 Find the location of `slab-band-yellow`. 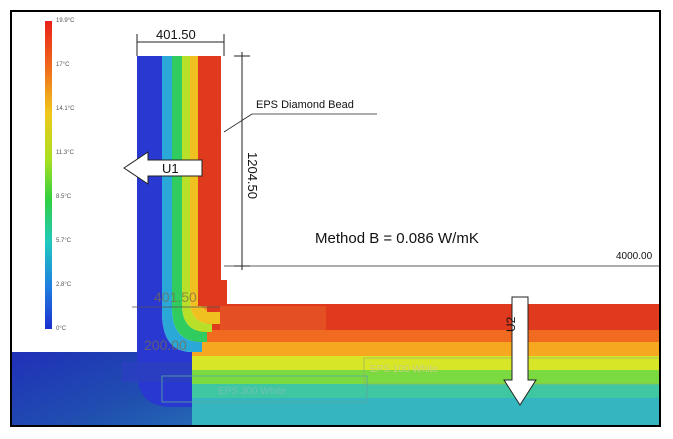

slab-band-yellow is located at coordinates (425, 363).